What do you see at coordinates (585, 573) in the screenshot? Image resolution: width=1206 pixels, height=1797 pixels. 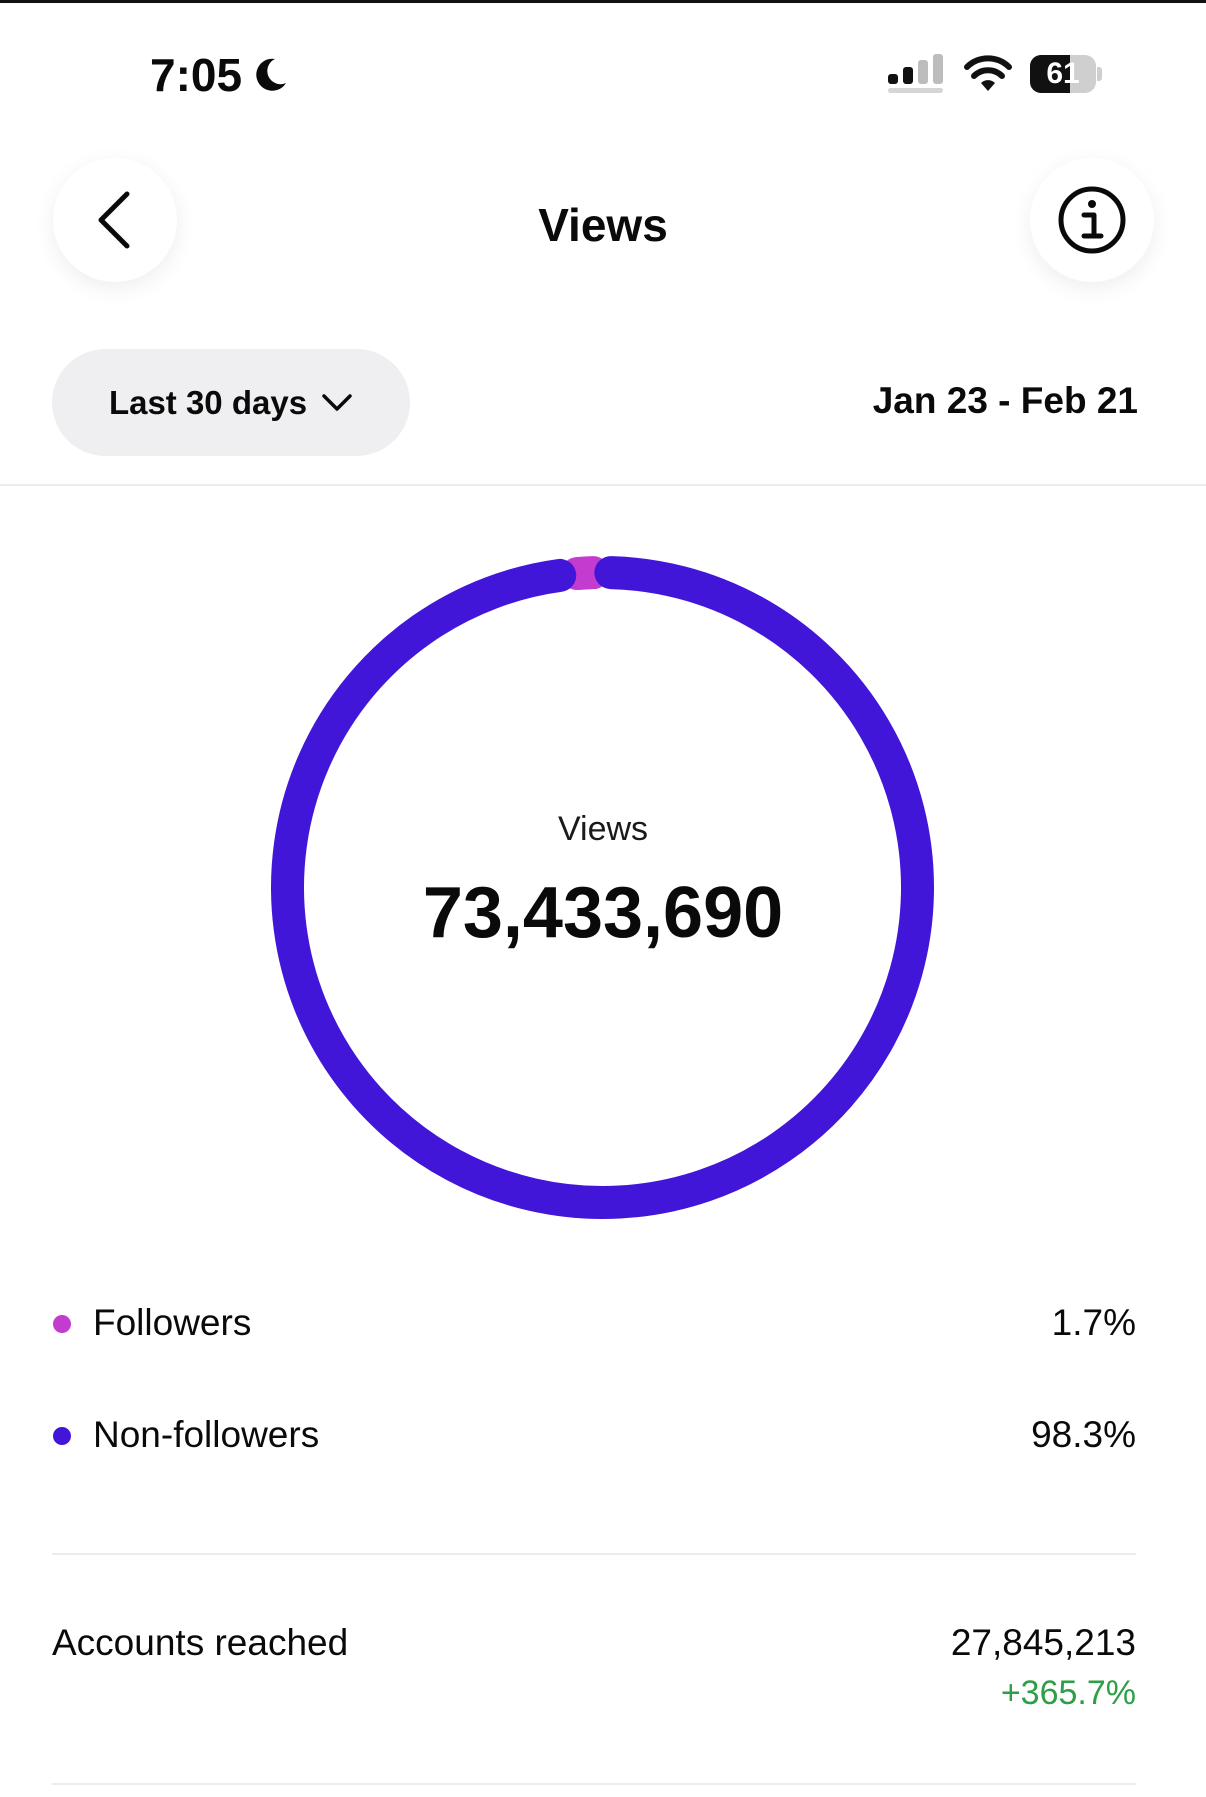 I see `donut-slice-followers` at bounding box center [585, 573].